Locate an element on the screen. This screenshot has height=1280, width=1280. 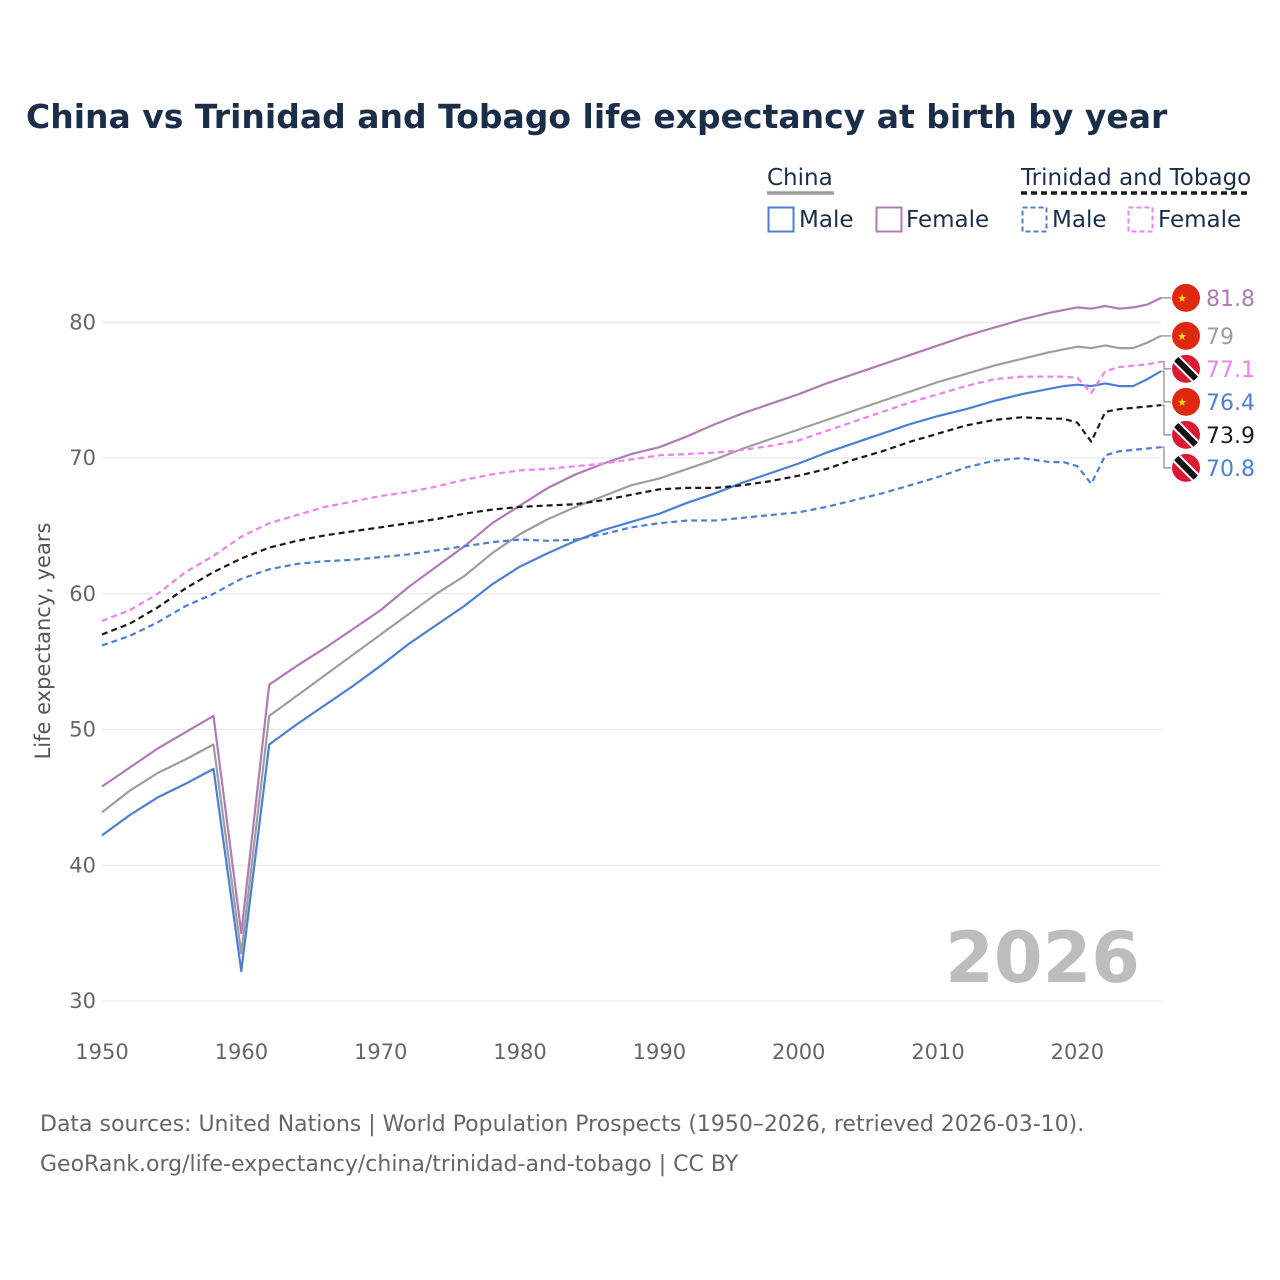
series-line-trinidad-and-tobago-male is located at coordinates (631, 546).